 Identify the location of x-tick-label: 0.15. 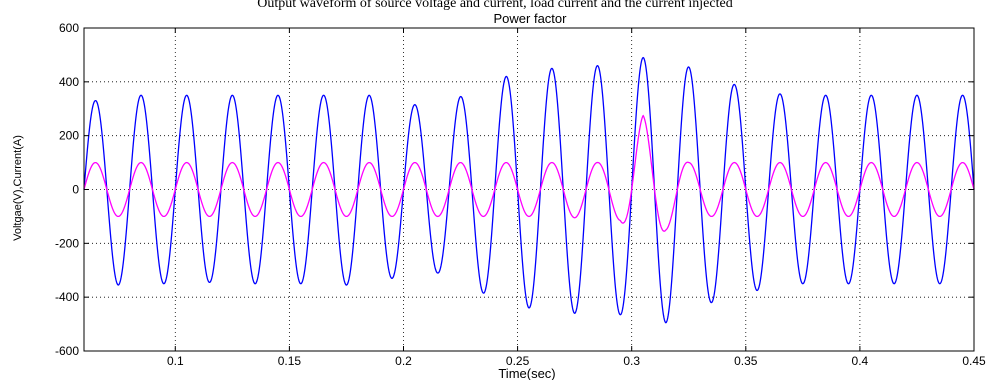
(290, 361).